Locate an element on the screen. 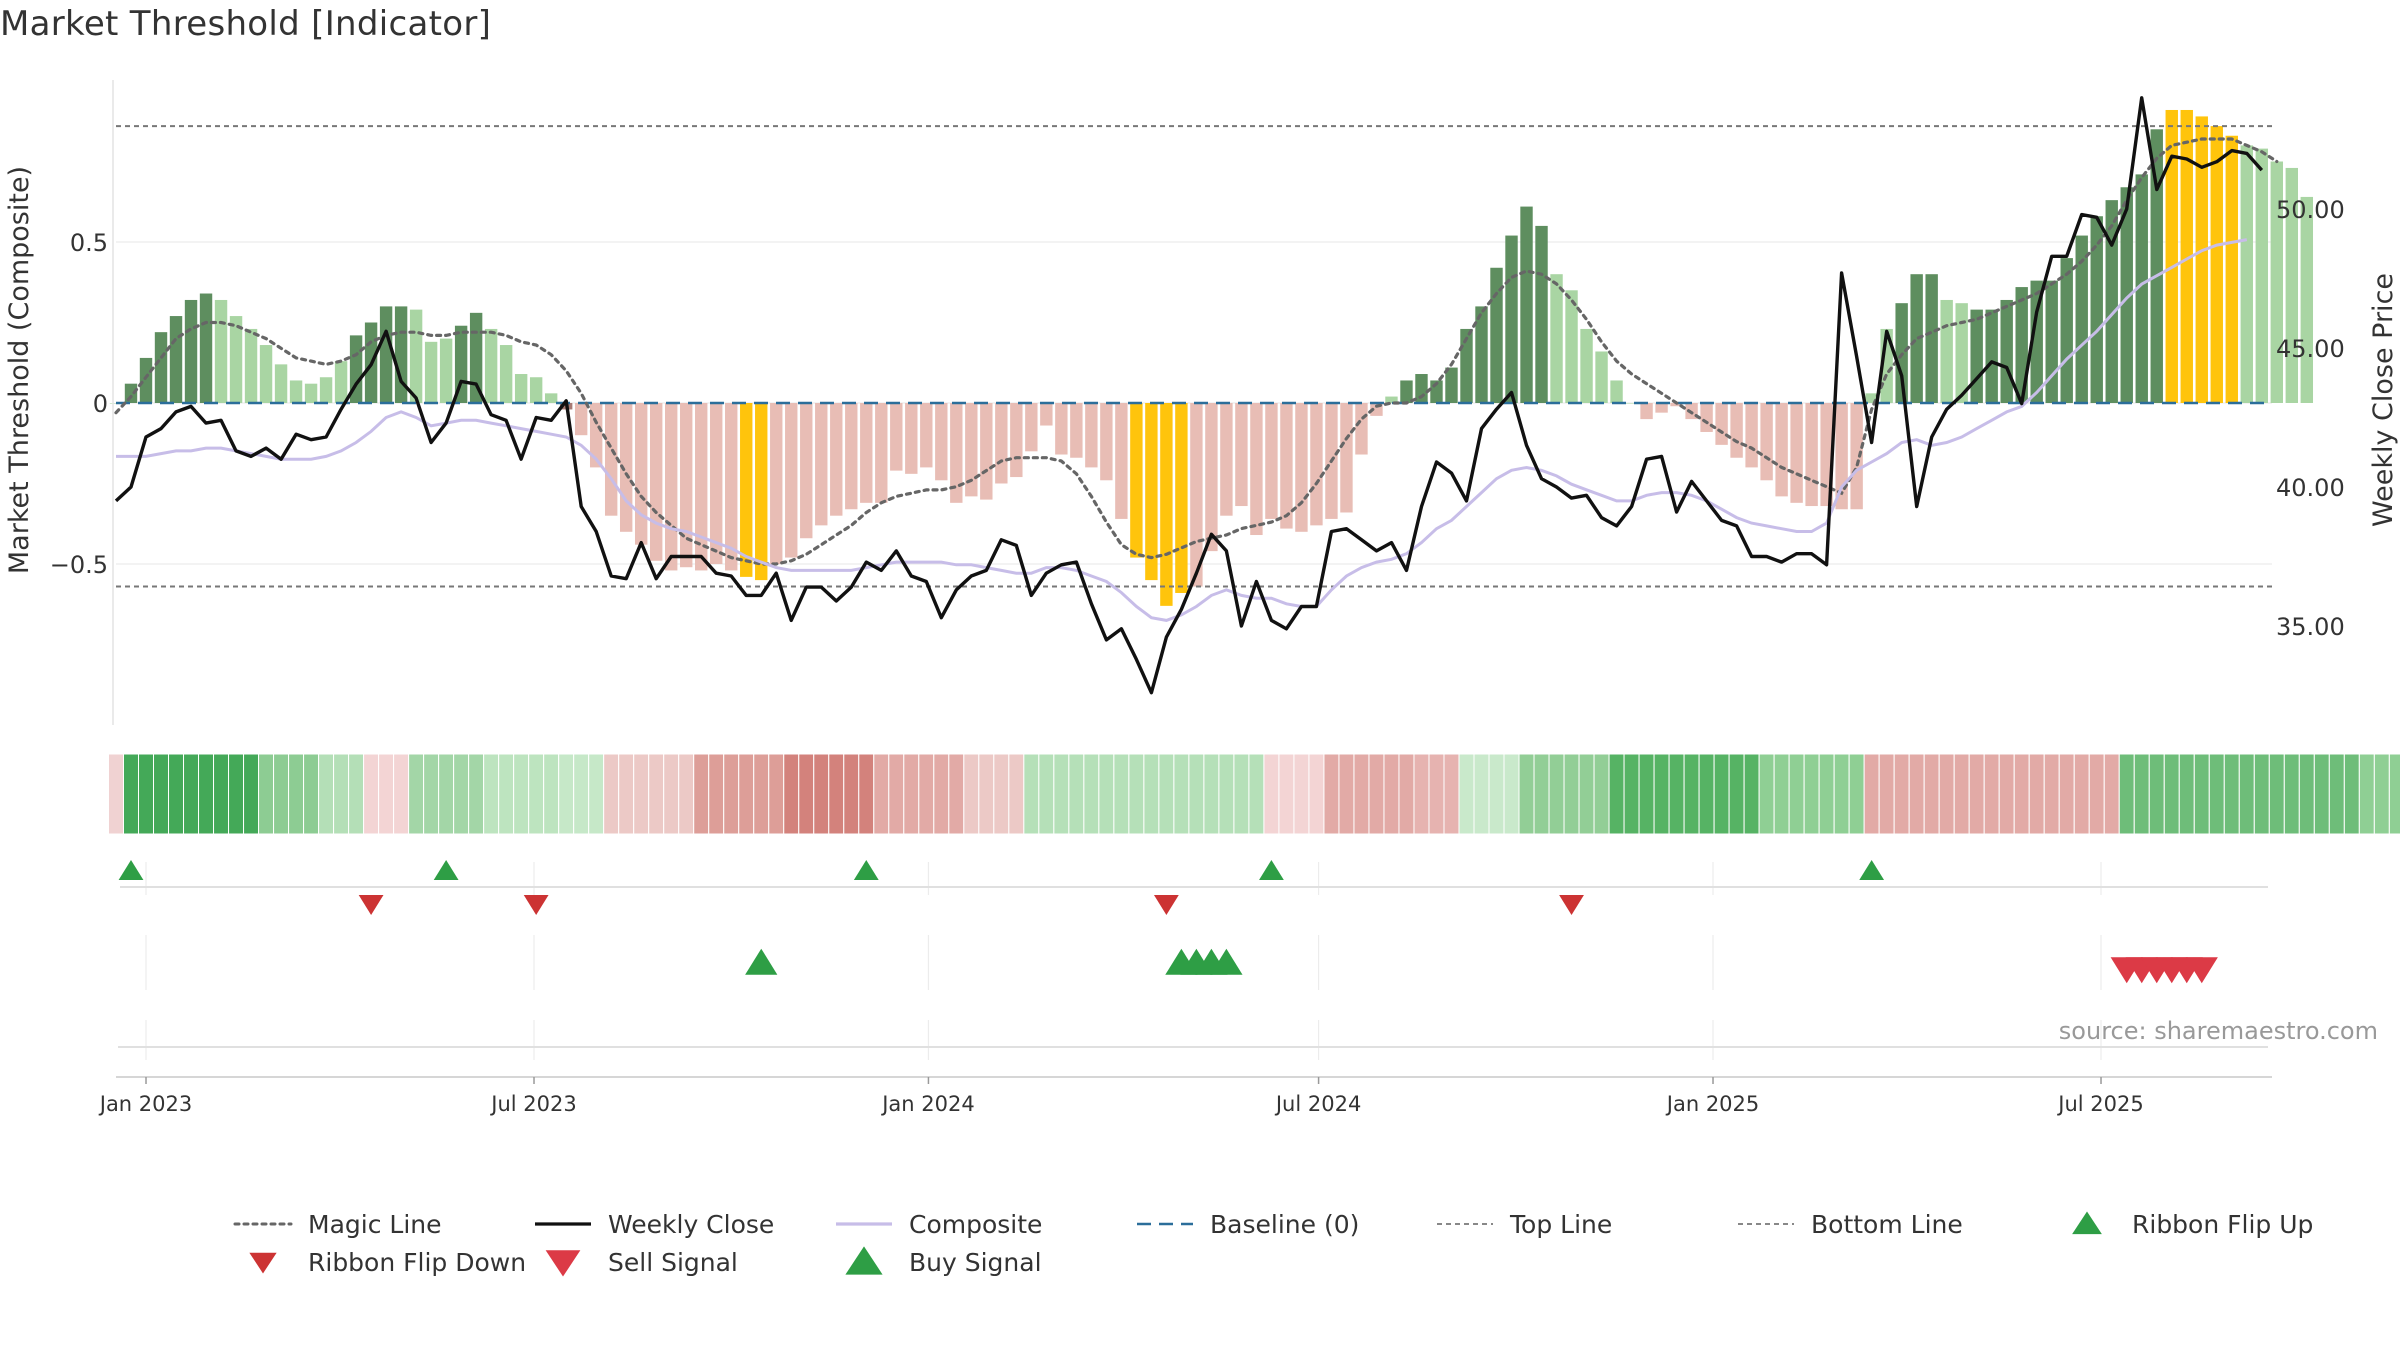 This screenshot has width=2400, height=1350. ribbon-flip-down-marker is located at coordinates (371, 905).